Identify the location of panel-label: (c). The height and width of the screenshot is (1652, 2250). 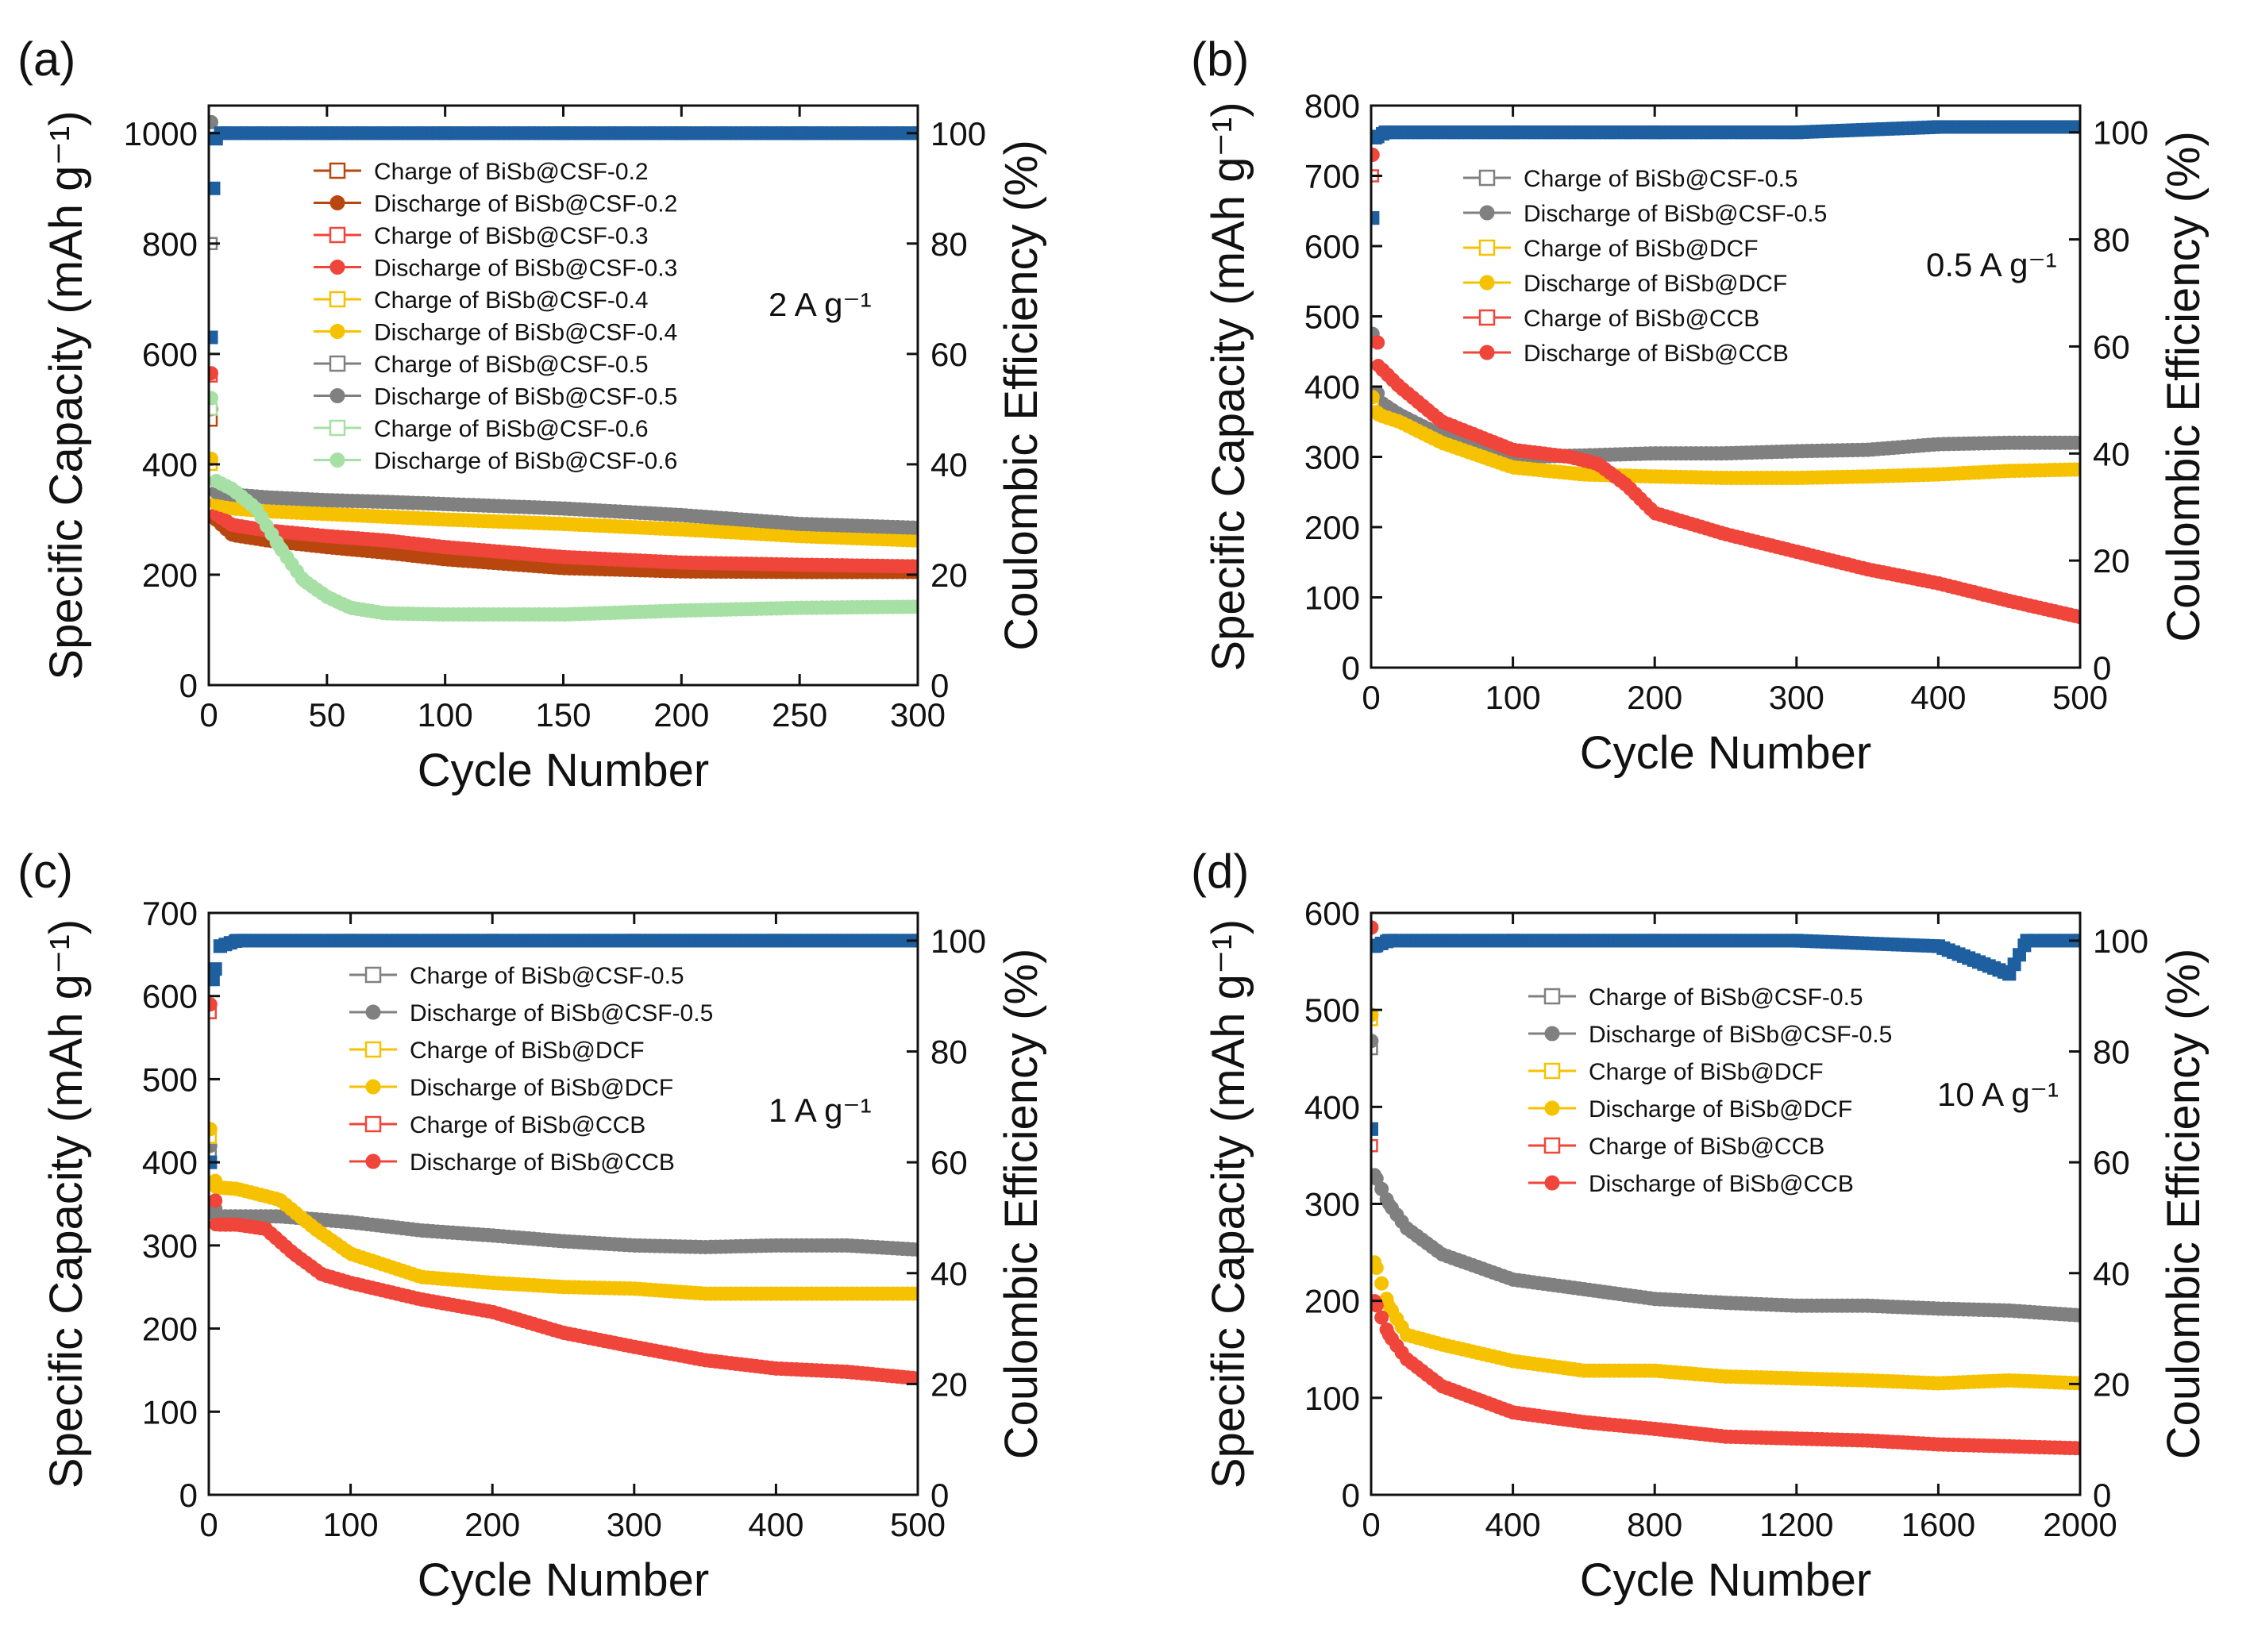
(45, 871).